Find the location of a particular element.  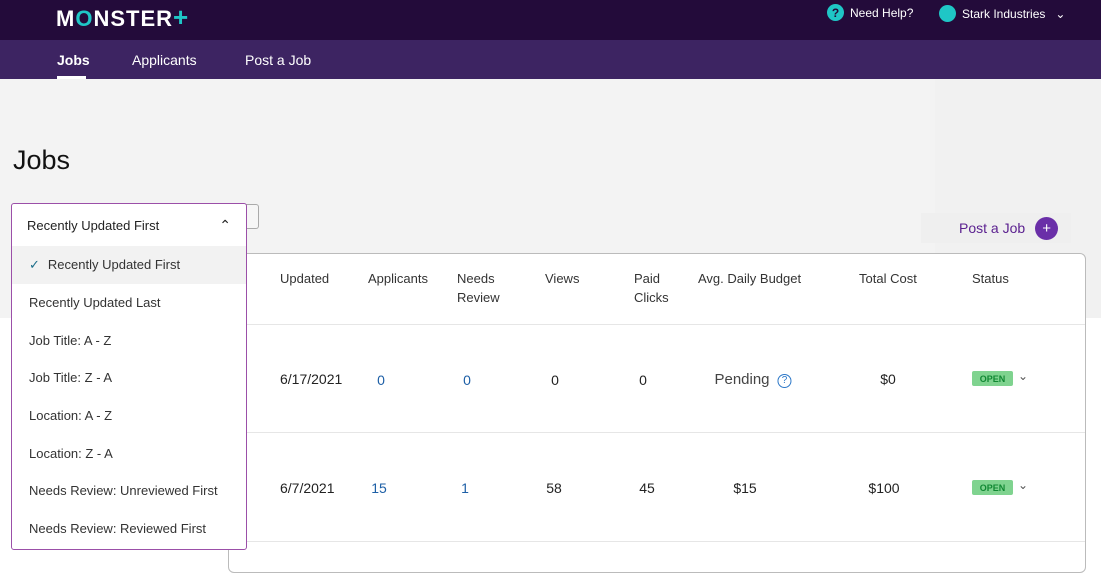

sort-selected: Recently Updated First is located at coordinates (93, 225).